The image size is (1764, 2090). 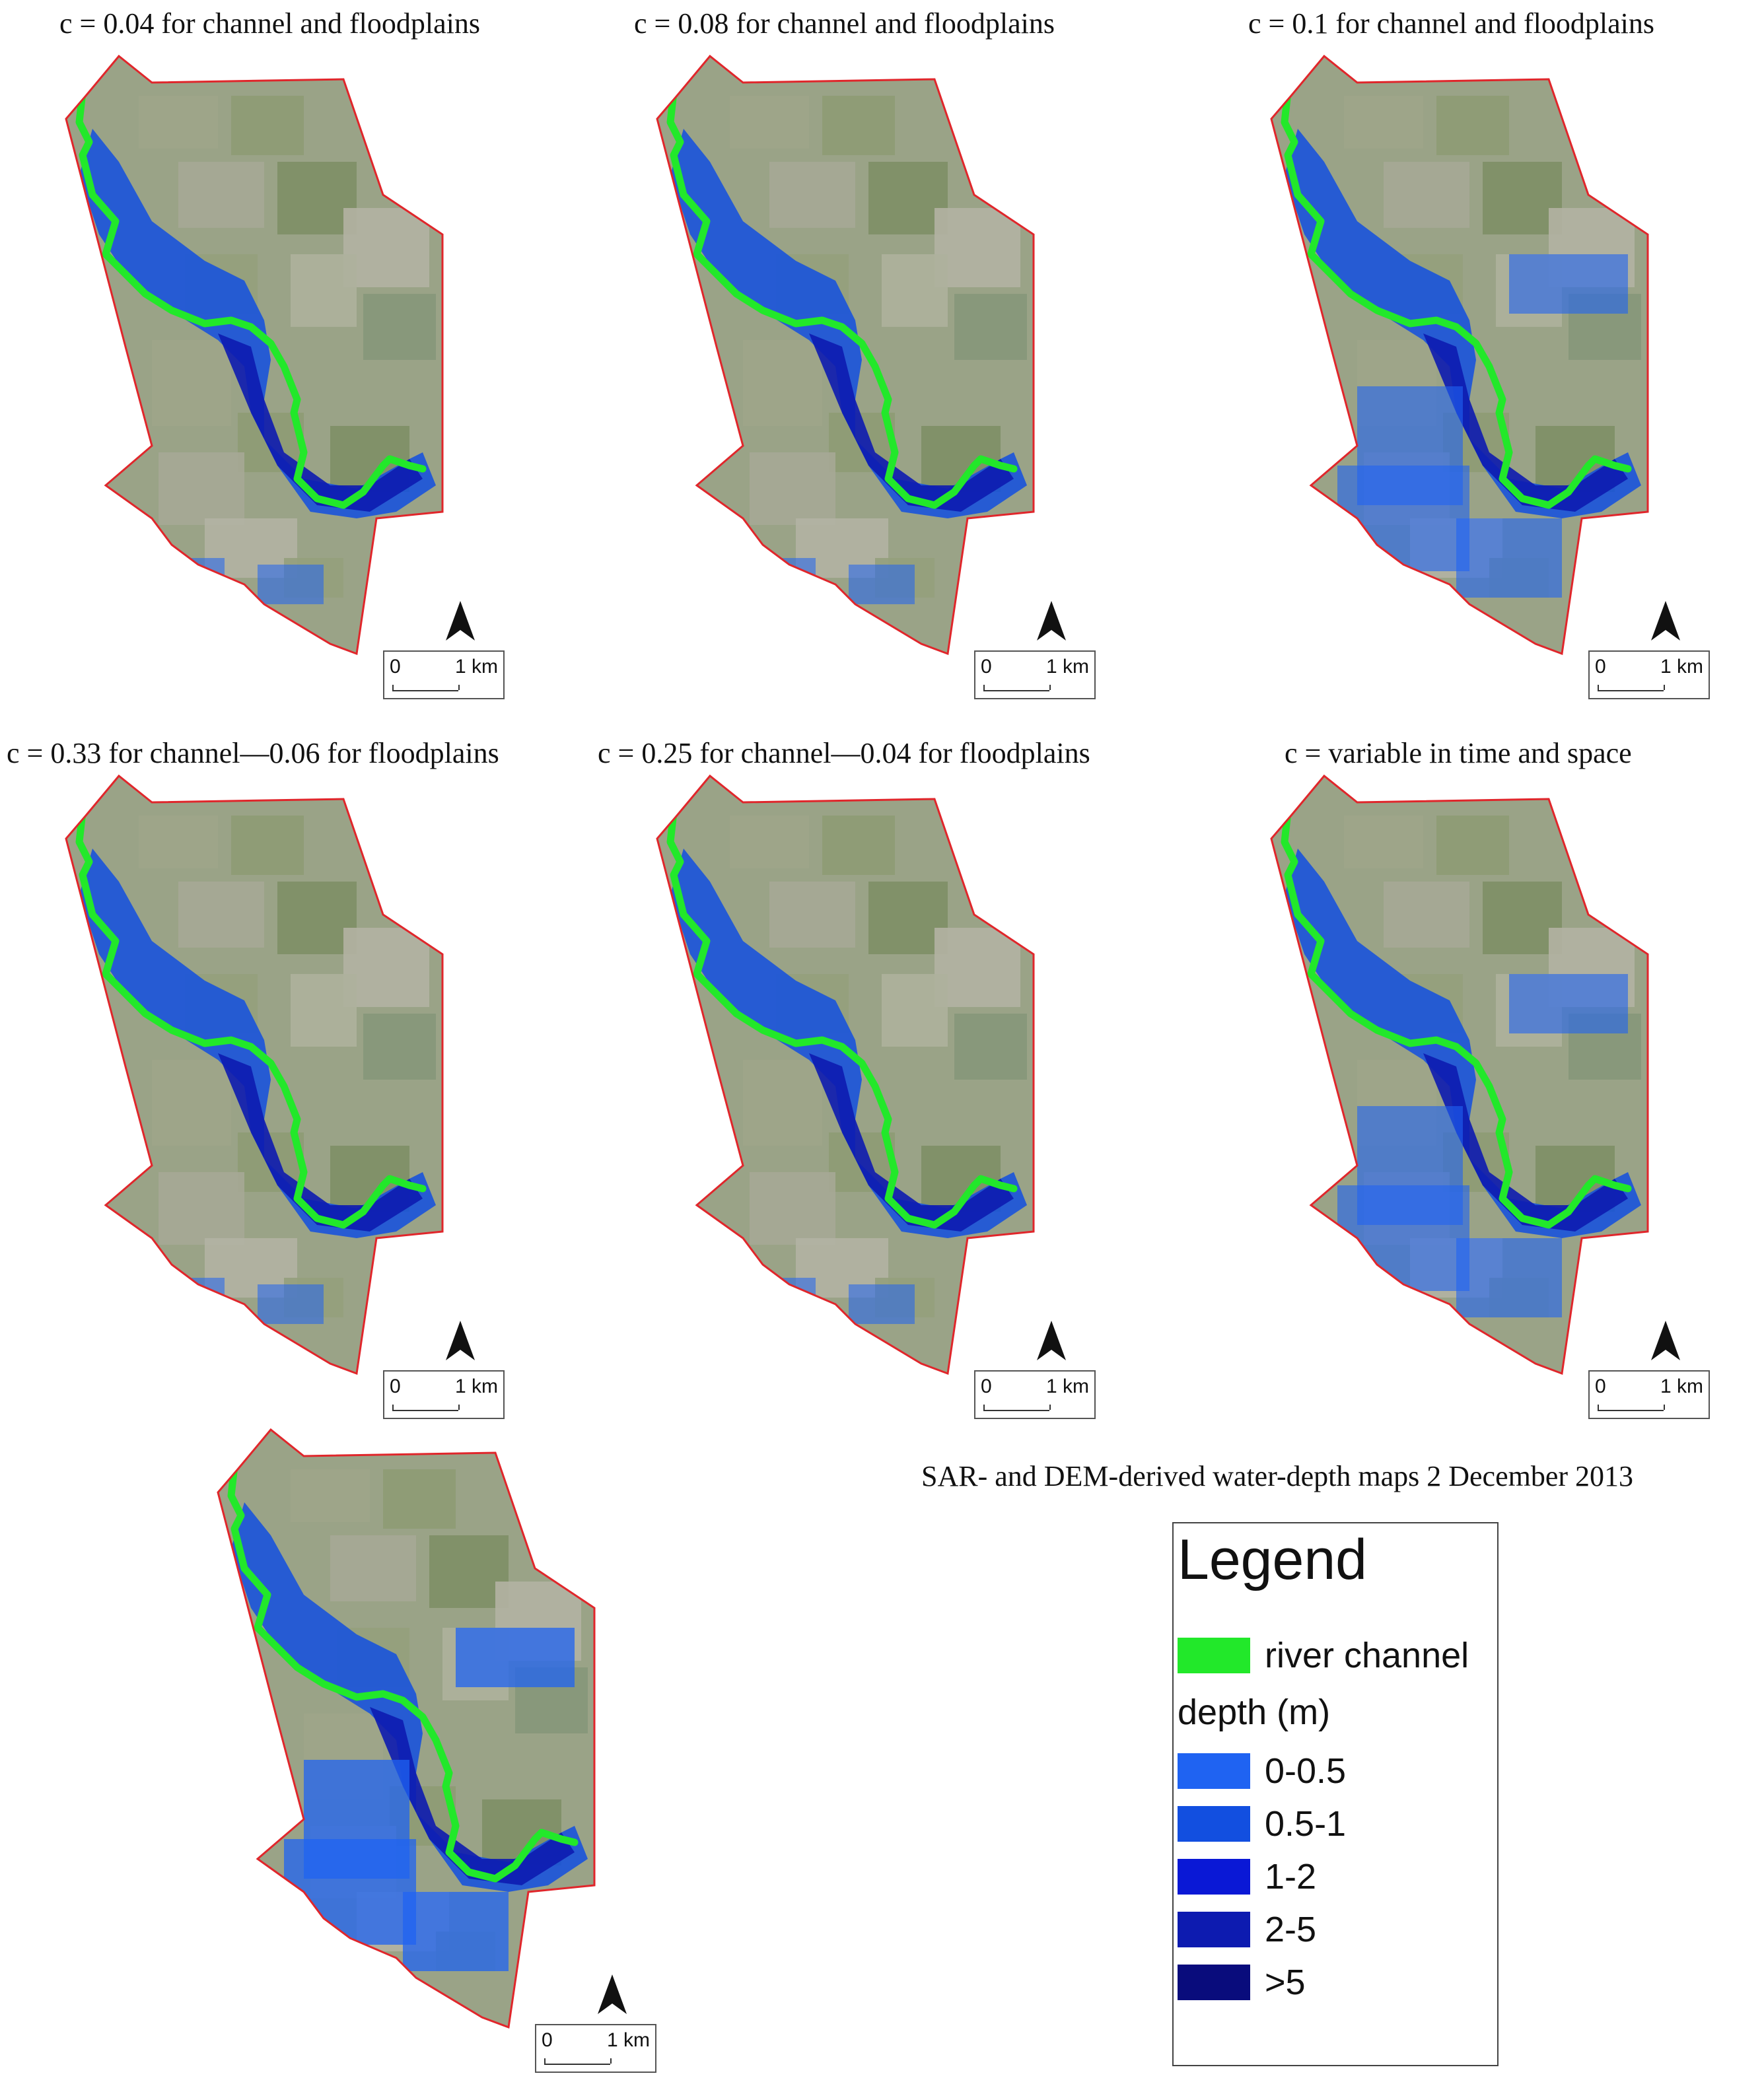 I want to click on legend-depth-row: 1-2, so click(x=1247, y=1877).